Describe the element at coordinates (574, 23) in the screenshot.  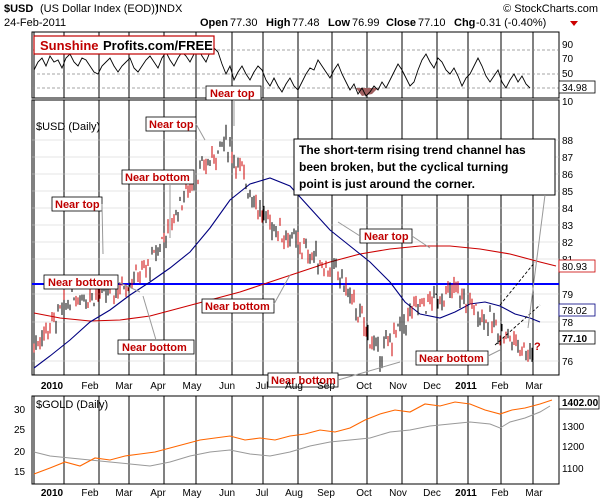
I see `down-arrow-icon` at that location.